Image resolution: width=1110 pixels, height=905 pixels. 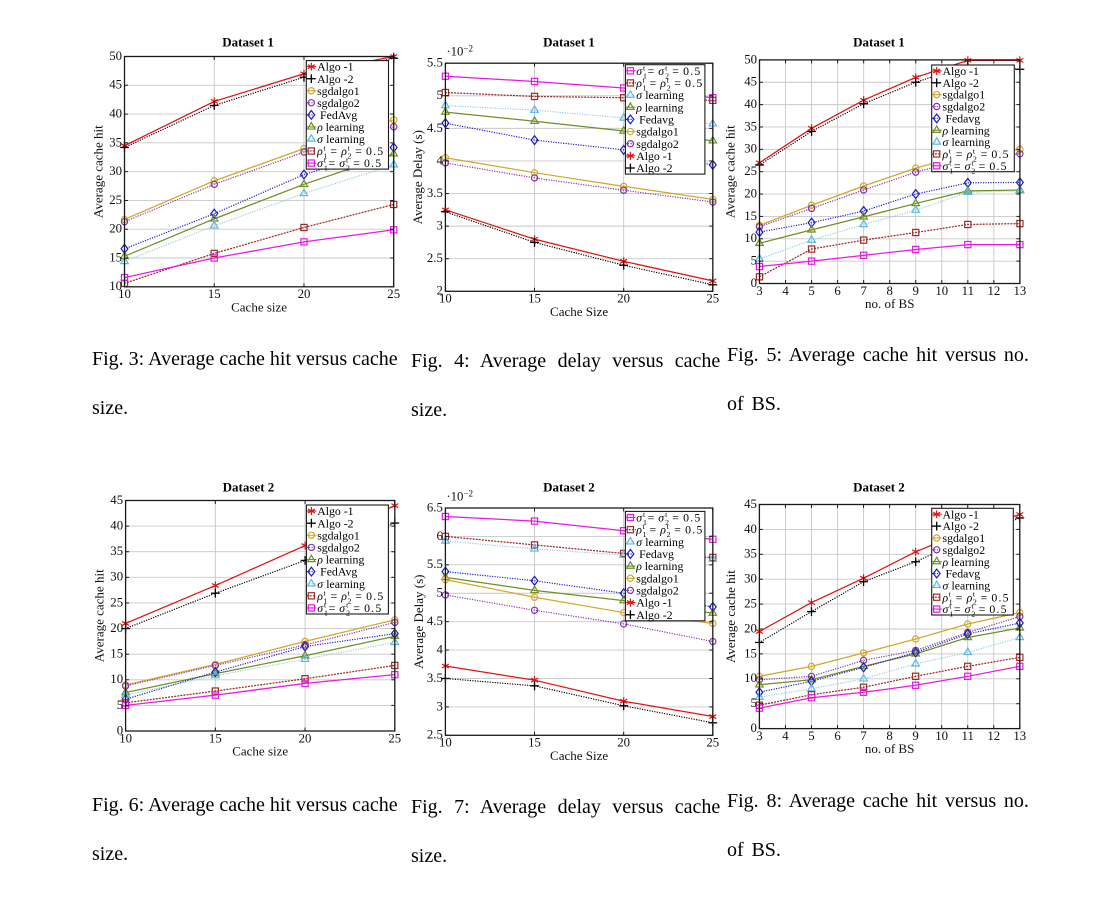 What do you see at coordinates (915, 736) in the screenshot?
I see `svg-text: 9` at bounding box center [915, 736].